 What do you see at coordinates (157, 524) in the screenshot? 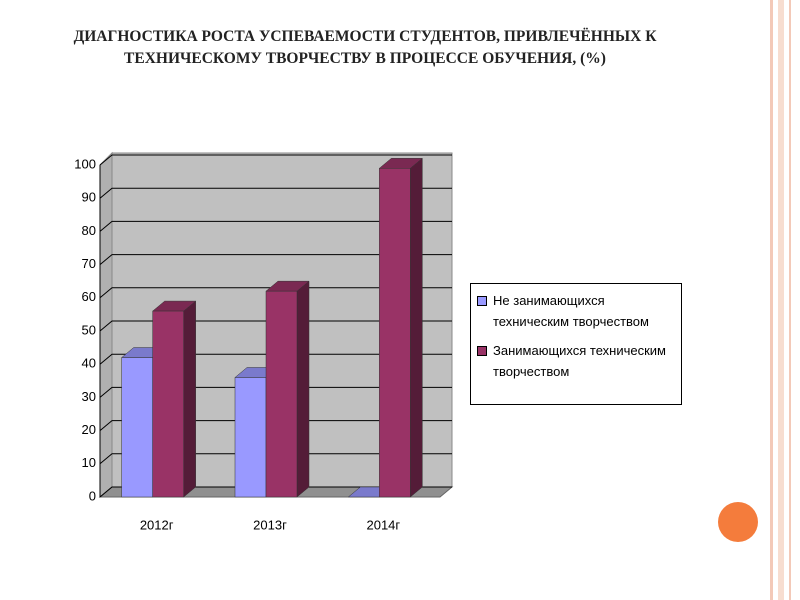
I see `x-tick-label: 2012г` at bounding box center [157, 524].